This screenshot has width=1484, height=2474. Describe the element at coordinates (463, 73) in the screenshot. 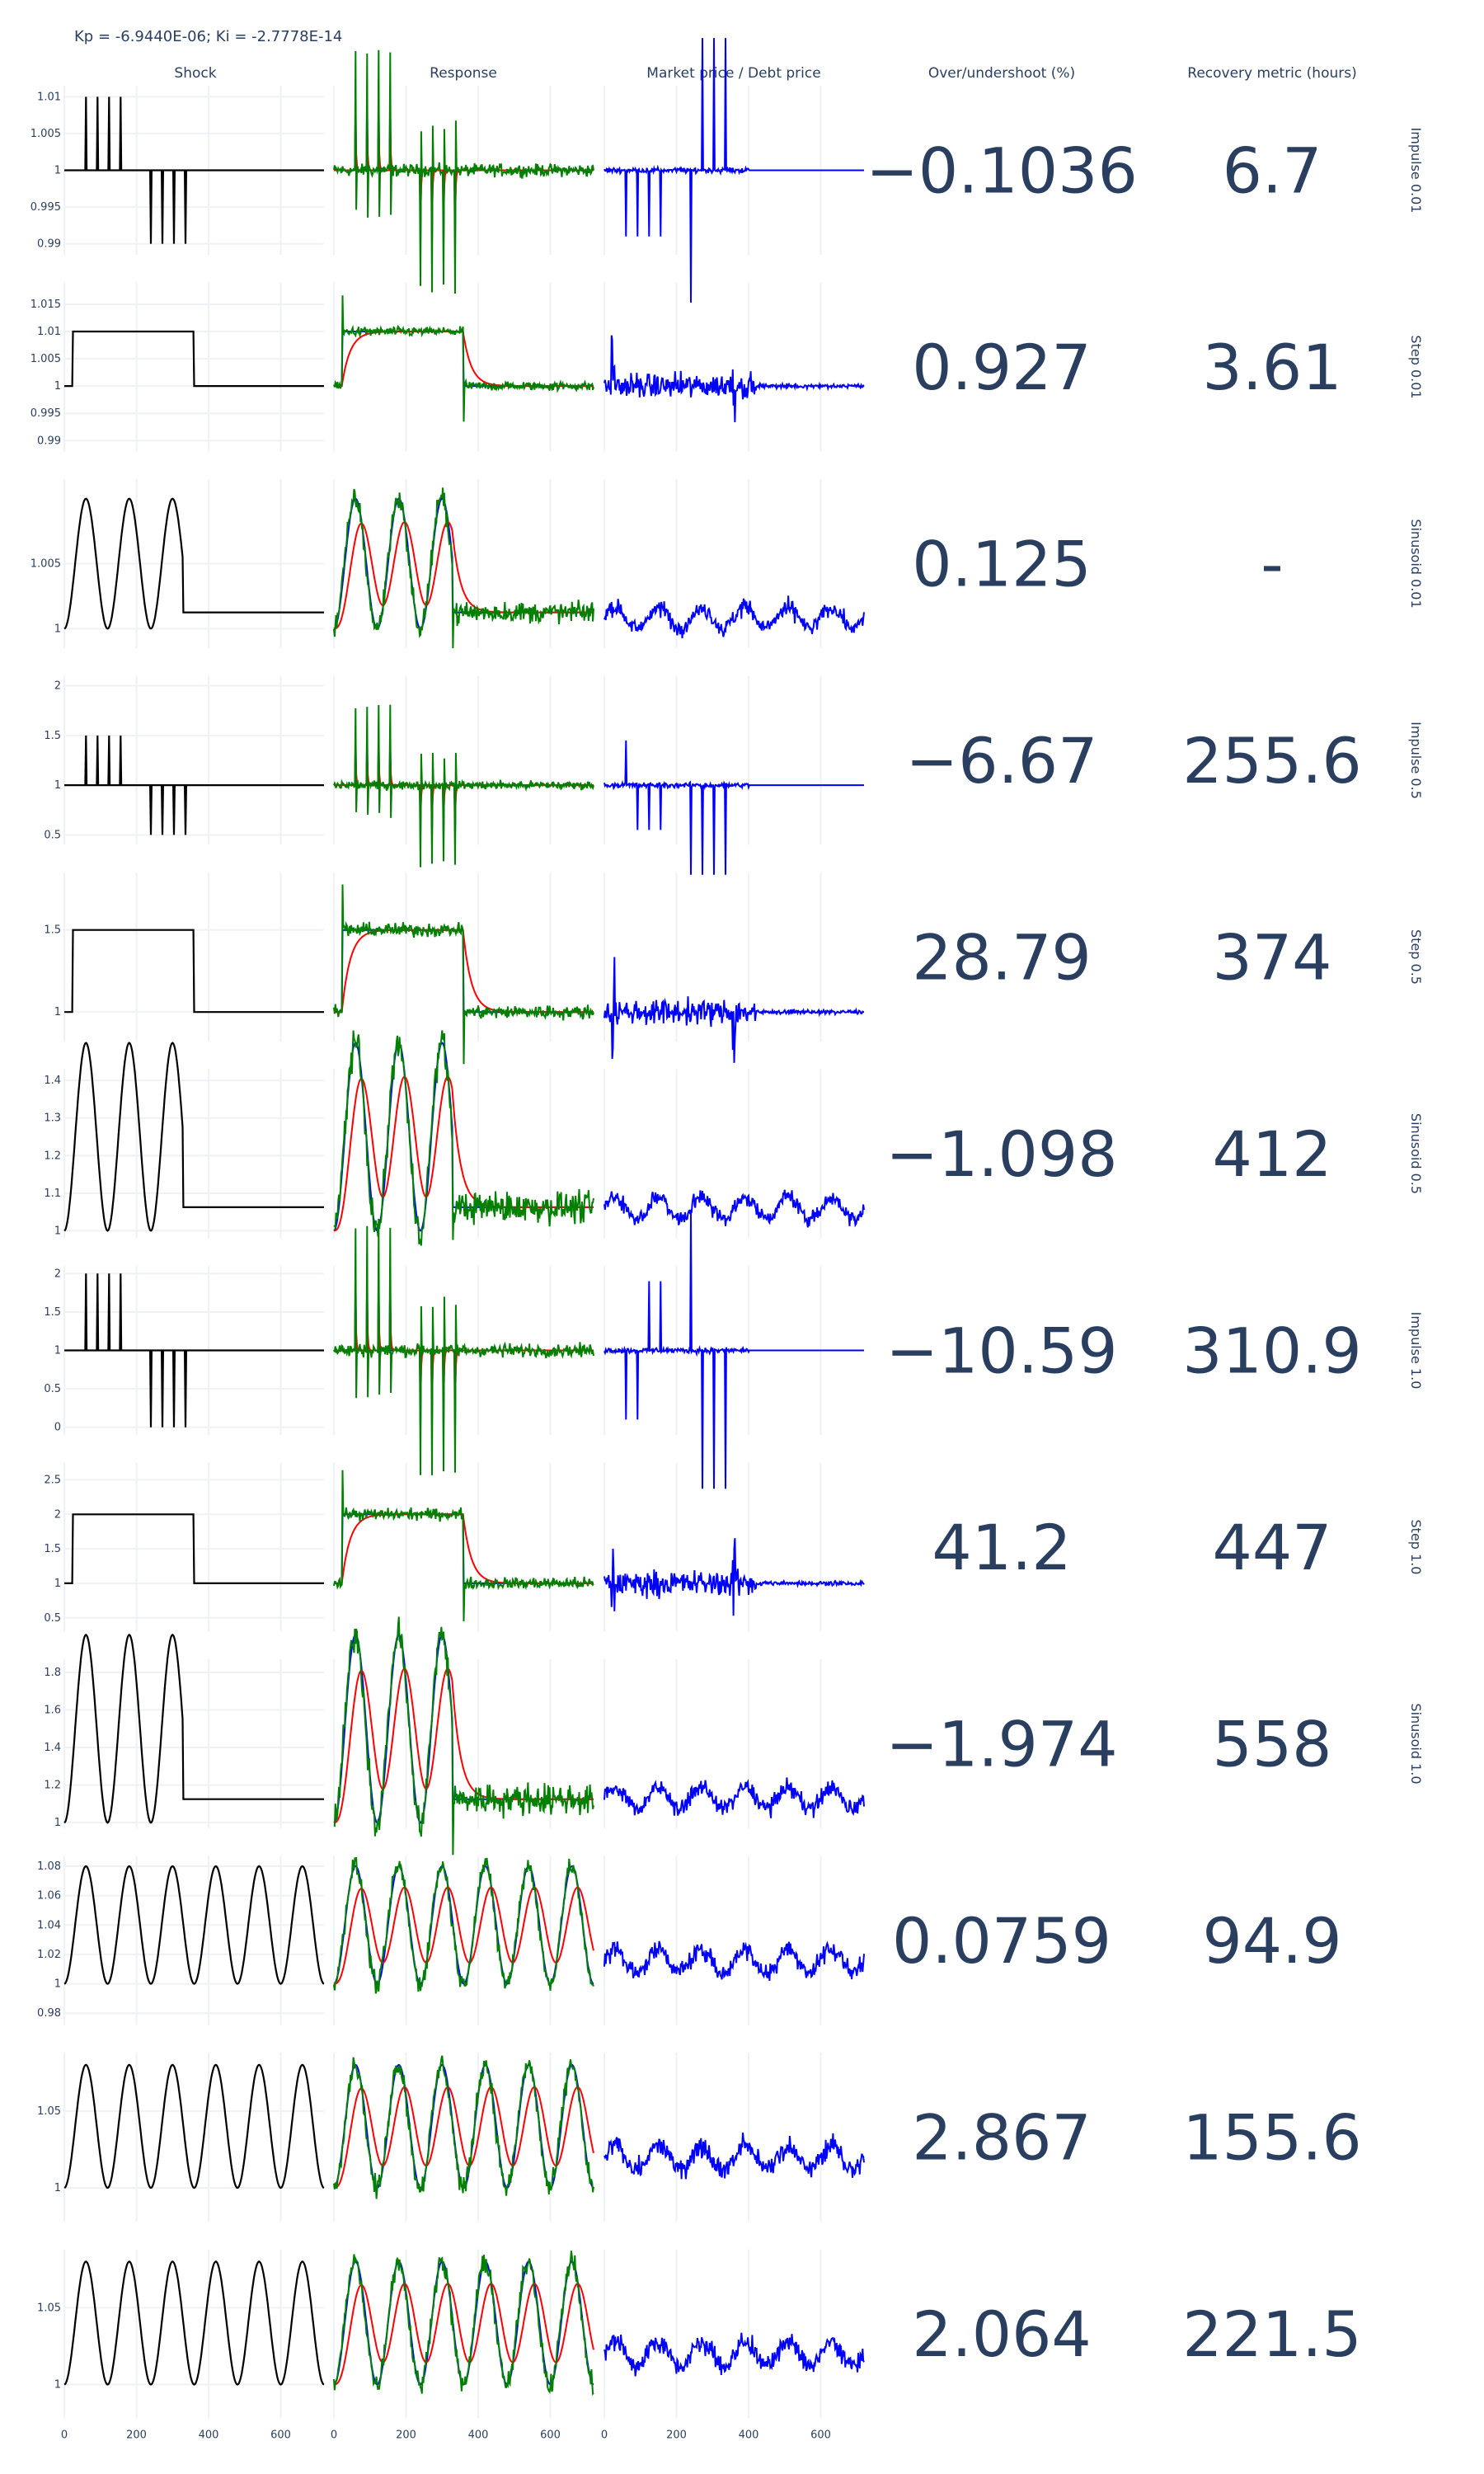

I see `col-title-response: Response` at that location.